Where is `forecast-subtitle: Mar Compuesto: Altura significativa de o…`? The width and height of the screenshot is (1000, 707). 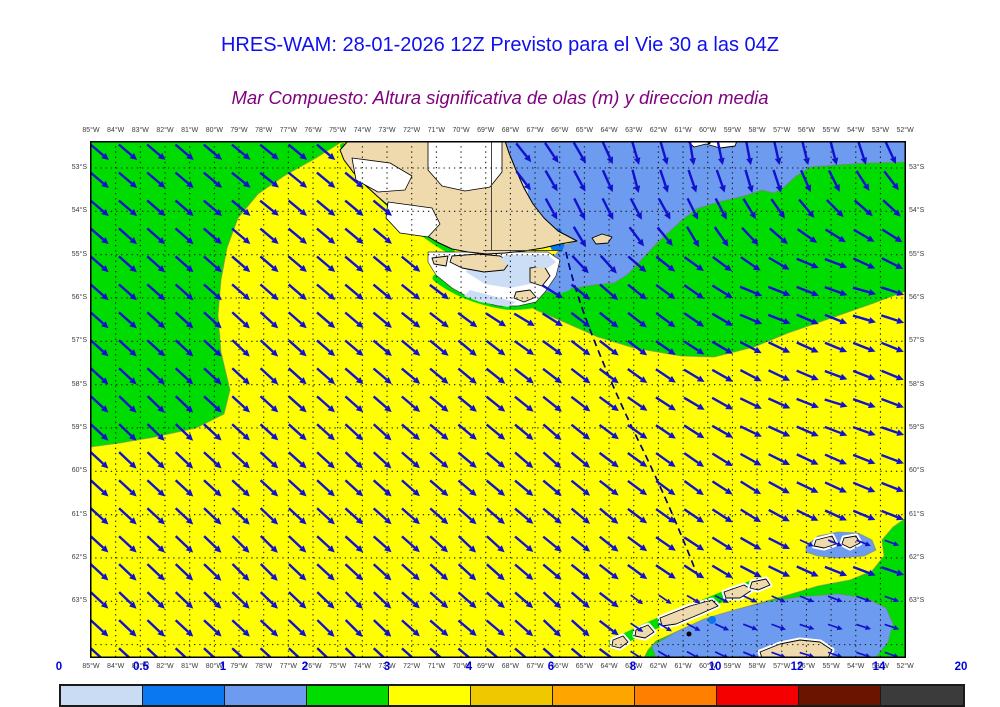
forecast-subtitle: Mar Compuesto: Altura significativa de o… is located at coordinates (500, 97).